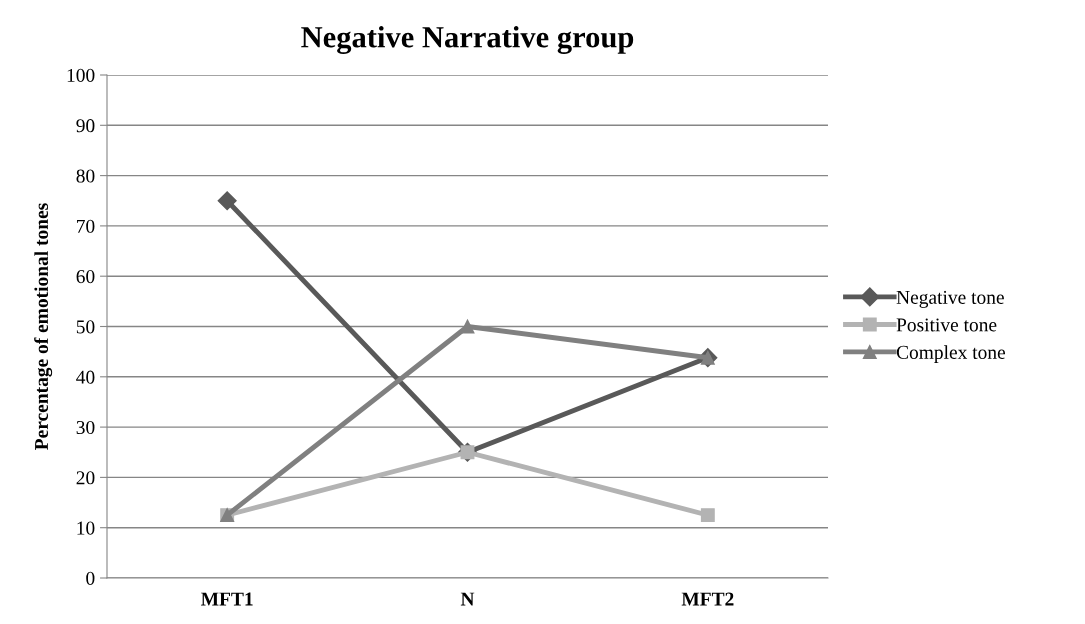  Describe the element at coordinates (951, 354) in the screenshot. I see `legend-label: Complex tone` at that location.